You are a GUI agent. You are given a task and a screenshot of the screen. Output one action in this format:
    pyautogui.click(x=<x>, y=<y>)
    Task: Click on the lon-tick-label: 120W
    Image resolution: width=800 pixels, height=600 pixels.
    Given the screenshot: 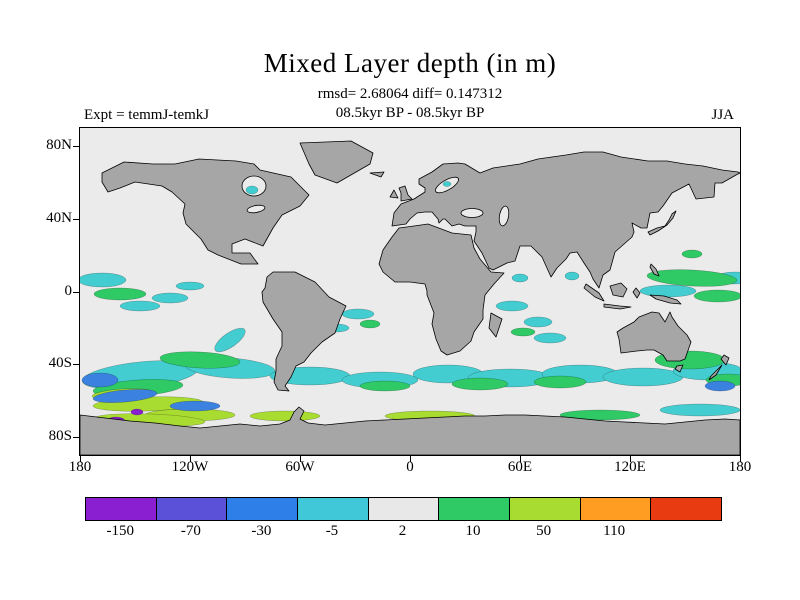 What is the action you would take?
    pyautogui.click(x=190, y=467)
    